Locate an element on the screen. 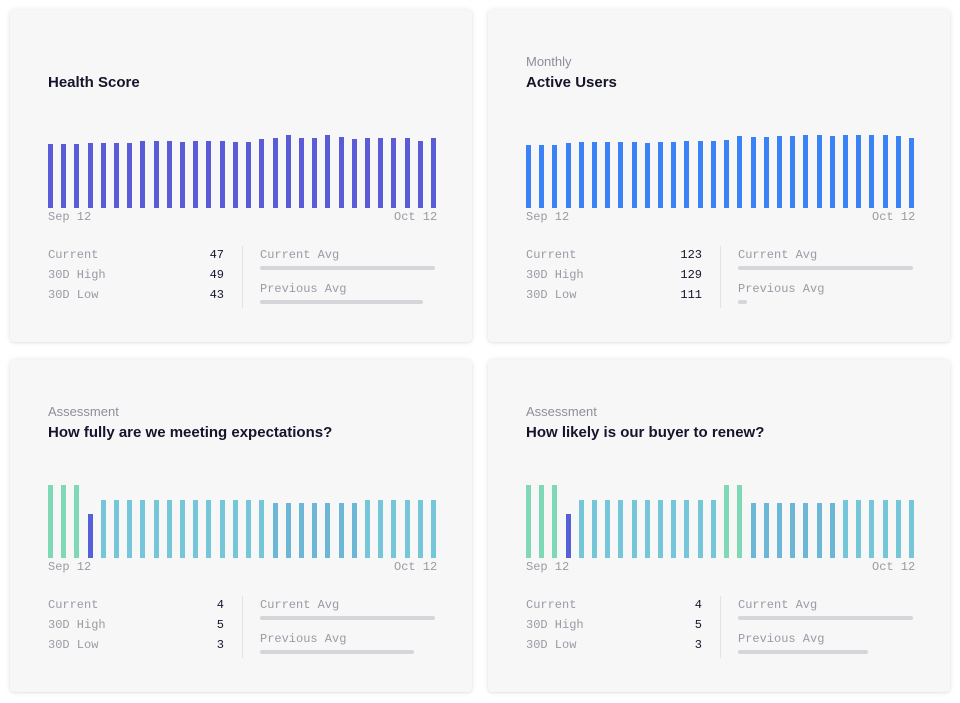  x-axis-end-label: Oct 12 is located at coordinates (894, 567).